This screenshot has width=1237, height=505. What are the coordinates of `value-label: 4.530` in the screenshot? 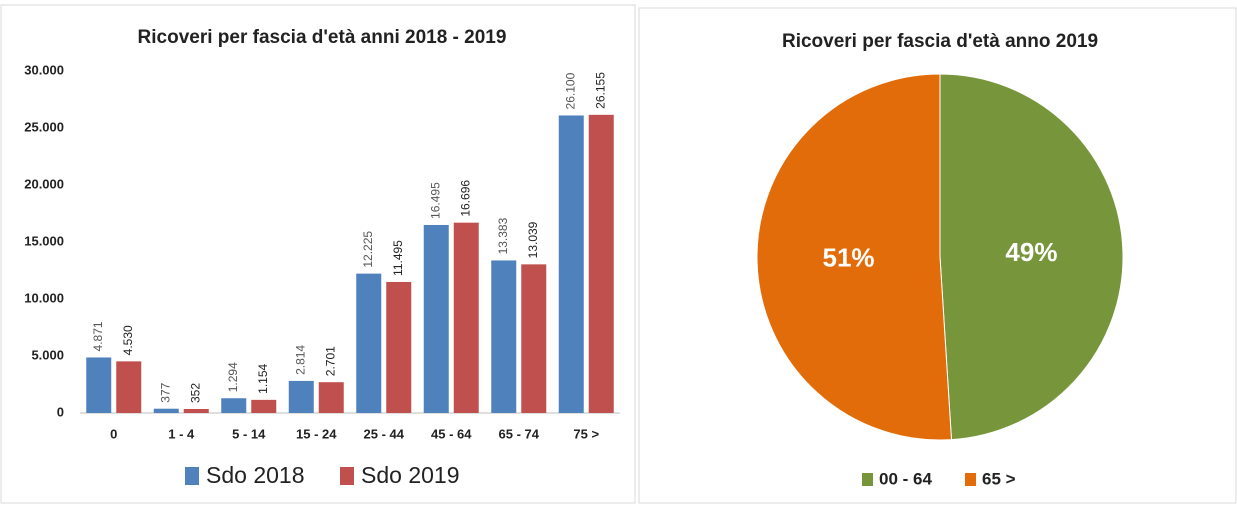 It's located at (128, 340).